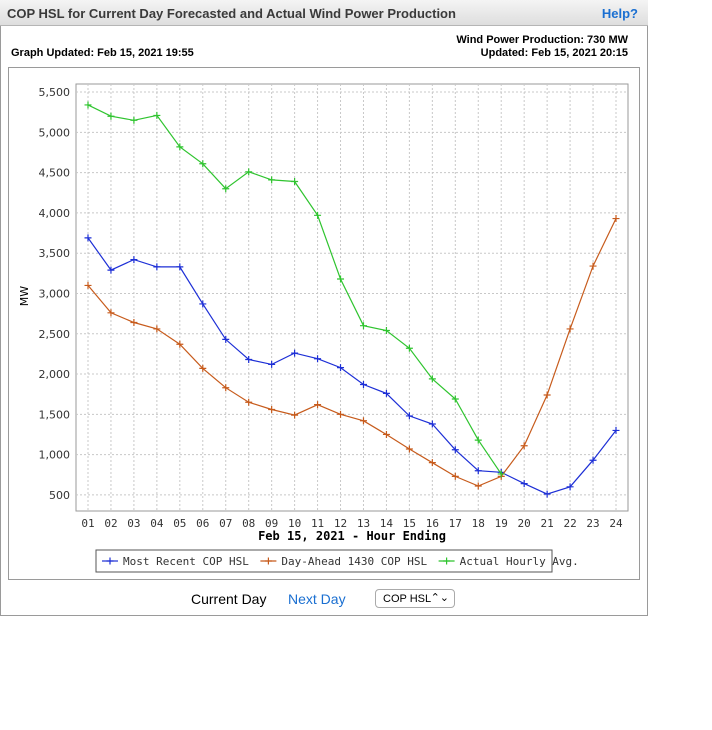 This screenshot has width=712, height=730. Describe the element at coordinates (24, 296) in the screenshot. I see `y-axis-label: MW` at that location.